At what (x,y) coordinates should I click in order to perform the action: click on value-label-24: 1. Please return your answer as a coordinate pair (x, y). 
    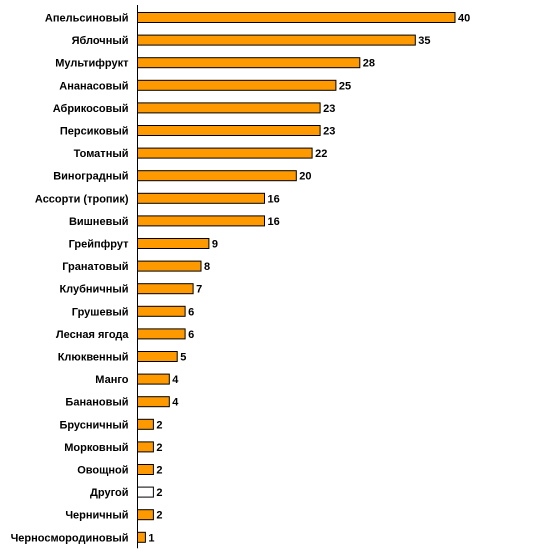
    Looking at the image, I should click on (151, 538).